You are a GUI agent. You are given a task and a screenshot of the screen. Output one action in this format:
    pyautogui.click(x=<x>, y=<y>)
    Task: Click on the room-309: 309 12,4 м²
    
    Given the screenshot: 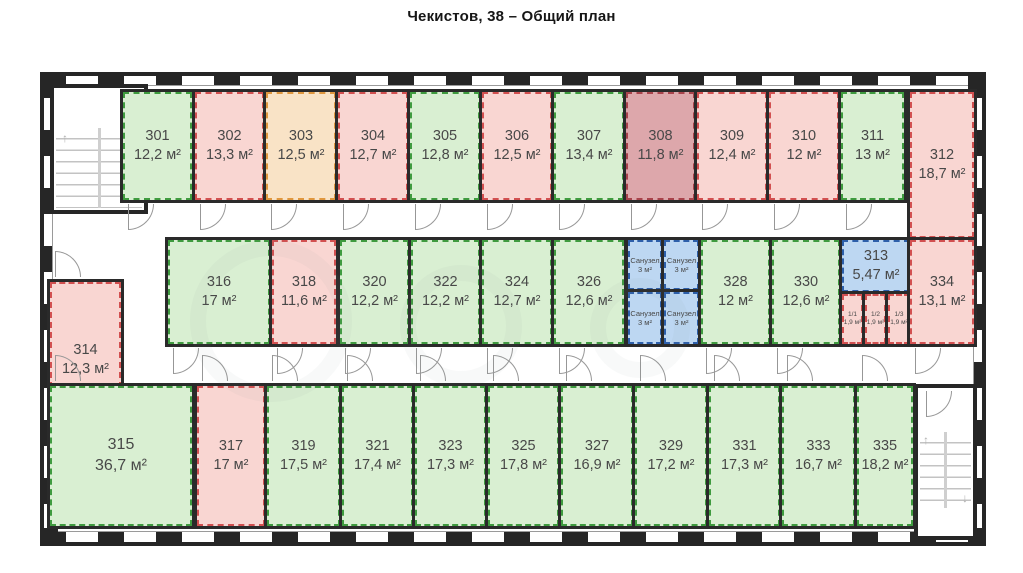 What is the action you would take?
    pyautogui.click(x=732, y=146)
    